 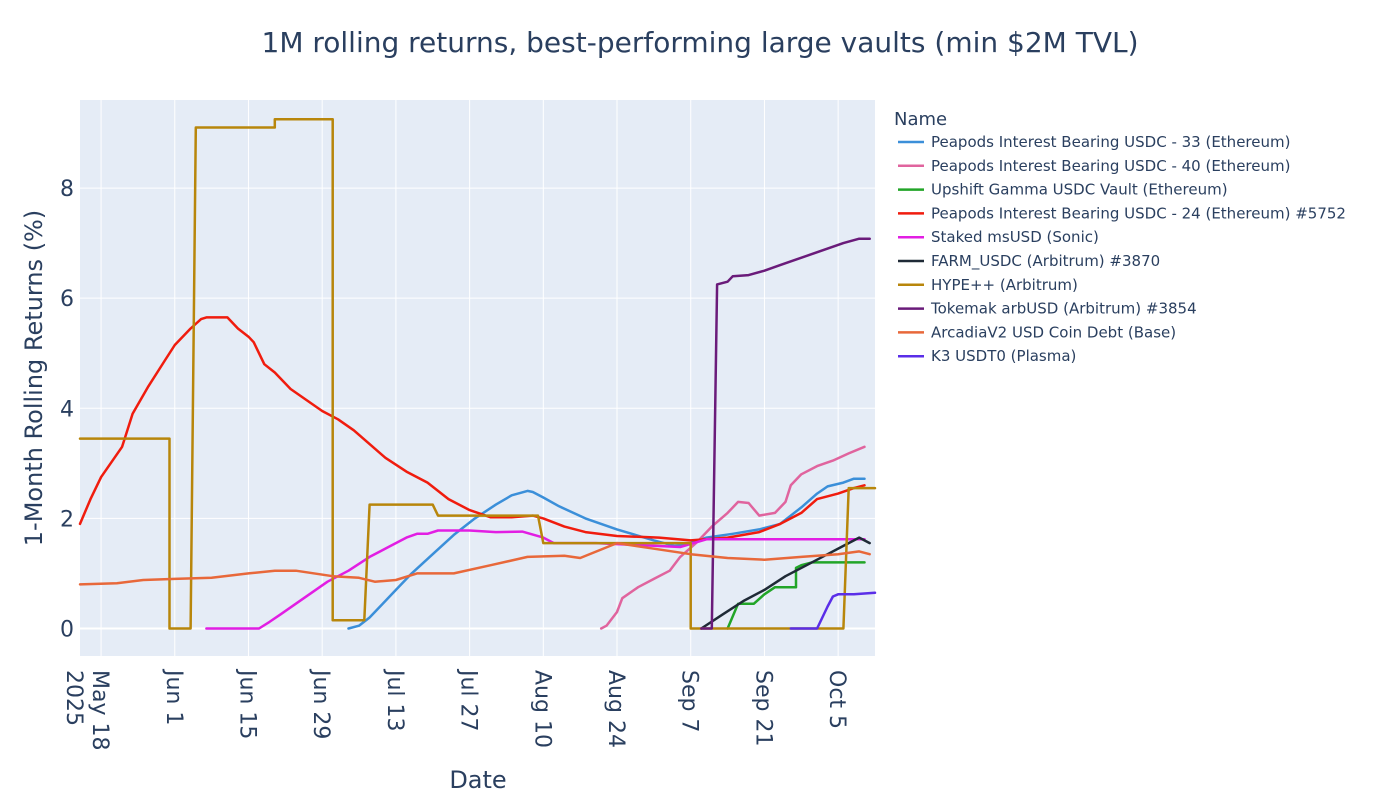 I want to click on legend-entry: Staked msUSD (Sonic), so click(x=1015, y=237).